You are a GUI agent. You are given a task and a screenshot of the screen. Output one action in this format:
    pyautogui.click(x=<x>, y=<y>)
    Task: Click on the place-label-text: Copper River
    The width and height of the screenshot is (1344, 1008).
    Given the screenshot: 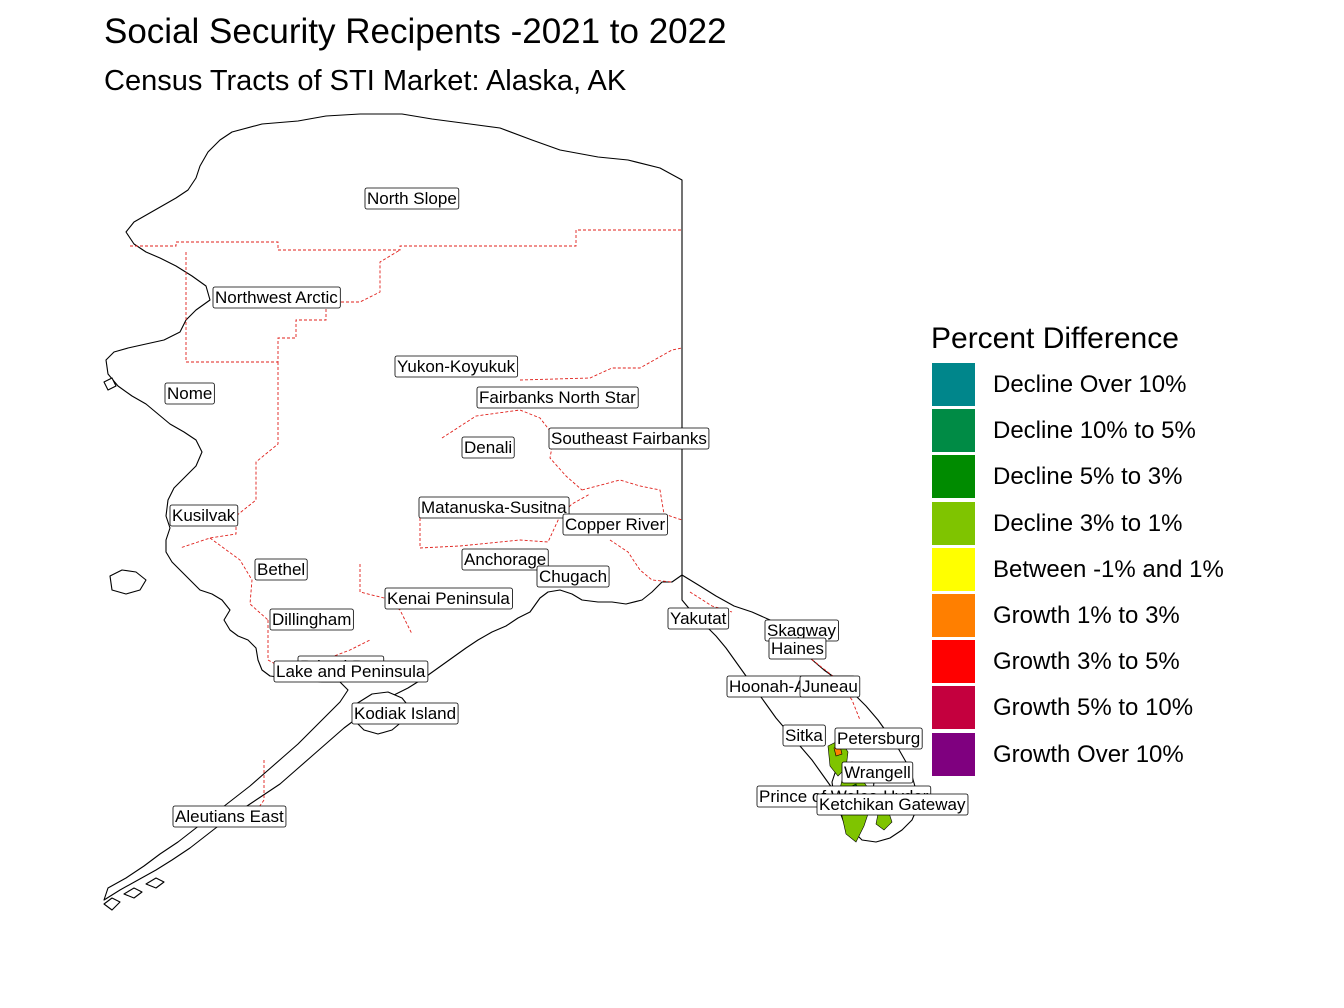 What is the action you would take?
    pyautogui.click(x=615, y=524)
    